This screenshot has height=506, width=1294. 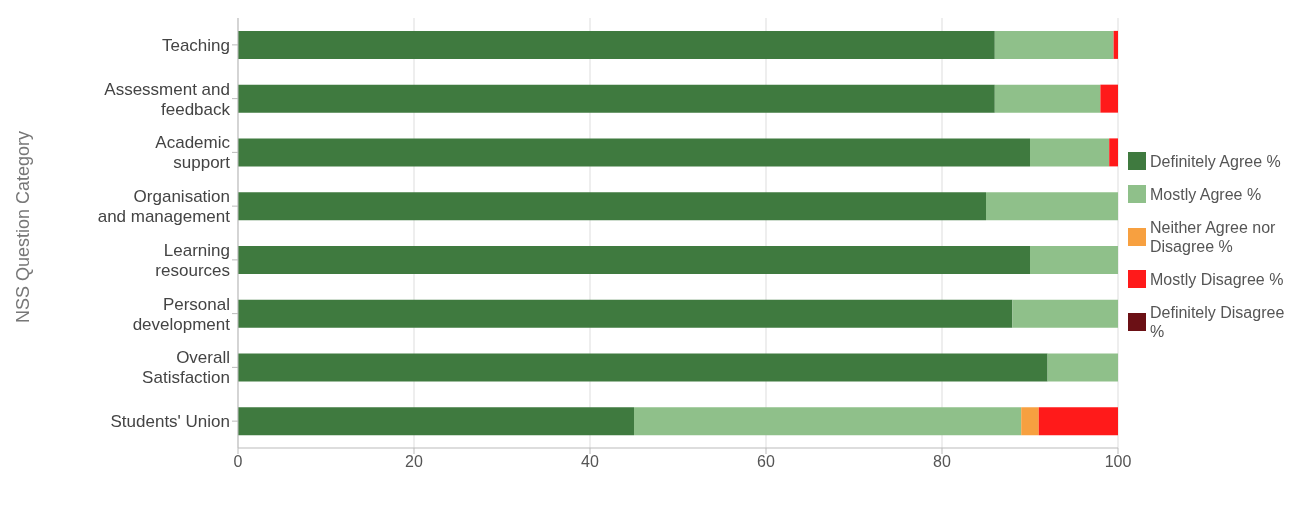 I want to click on y-tick-label: Academic support, so click(x=193, y=152).